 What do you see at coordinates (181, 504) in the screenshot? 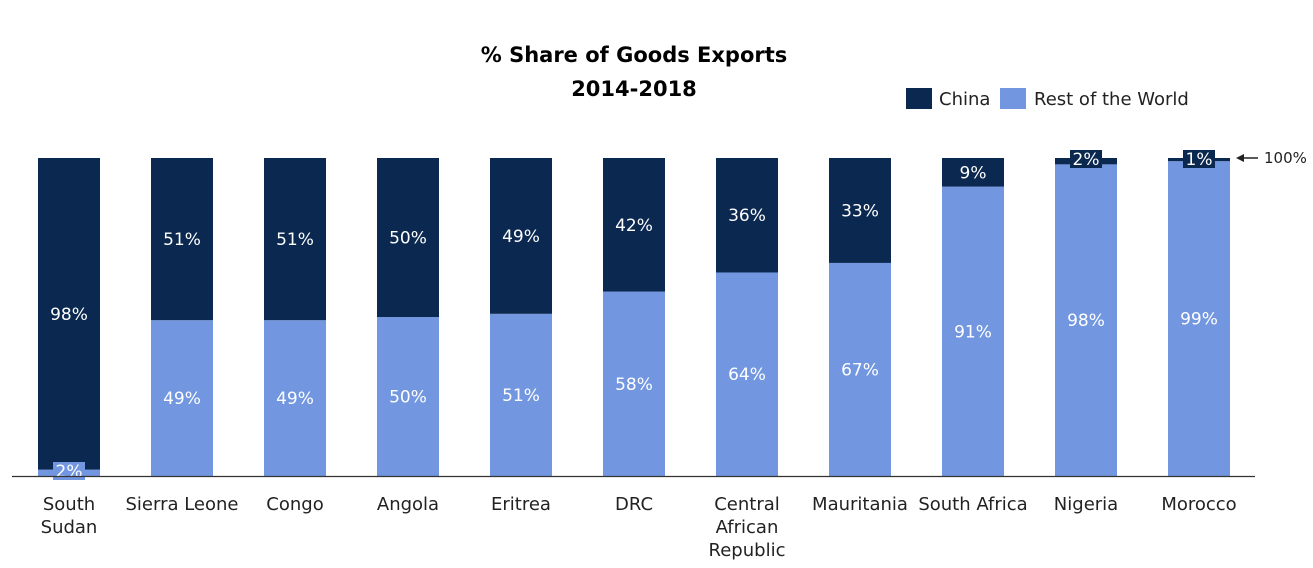
I see `category-label: Sierra Leone` at bounding box center [181, 504].